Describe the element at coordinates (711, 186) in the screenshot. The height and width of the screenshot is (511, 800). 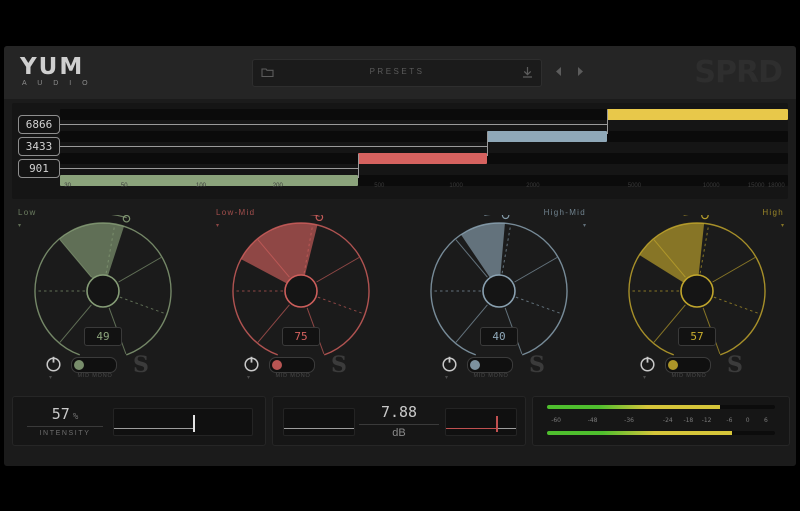
I see `frequency-tick-label: 10000` at that location.